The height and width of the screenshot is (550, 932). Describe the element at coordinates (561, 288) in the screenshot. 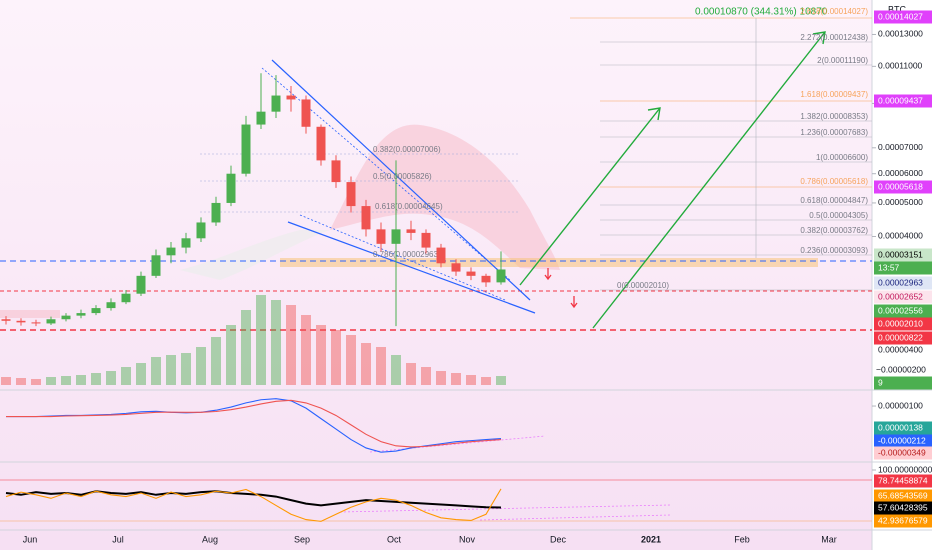

I see `down-arrow` at that location.